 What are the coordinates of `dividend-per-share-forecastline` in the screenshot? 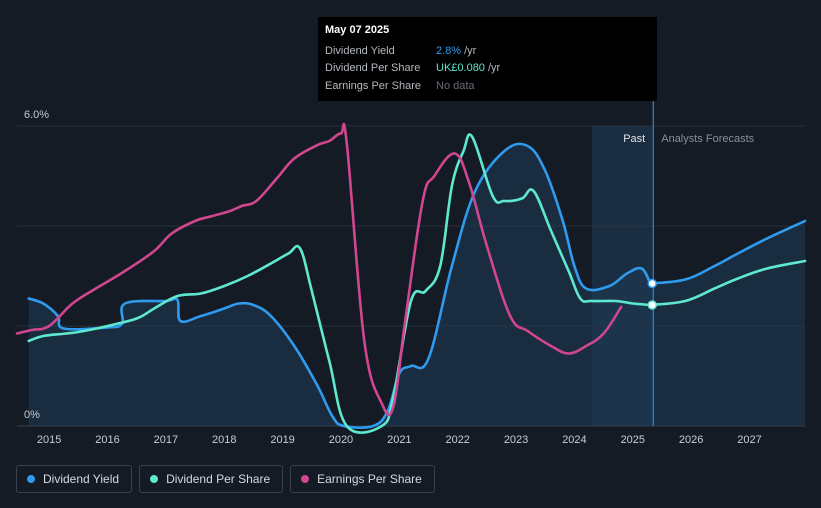 It's located at (728, 283).